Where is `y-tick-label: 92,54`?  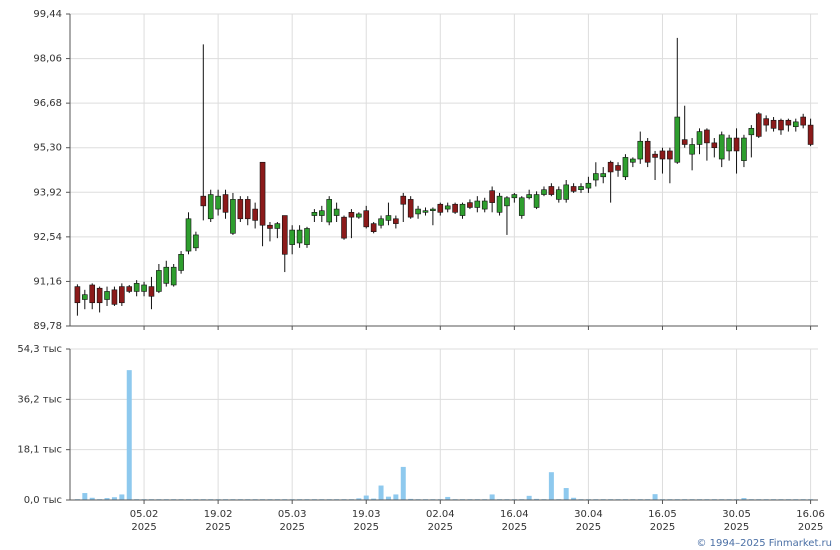
y-tick-label: 92,54 is located at coordinates (47, 237).